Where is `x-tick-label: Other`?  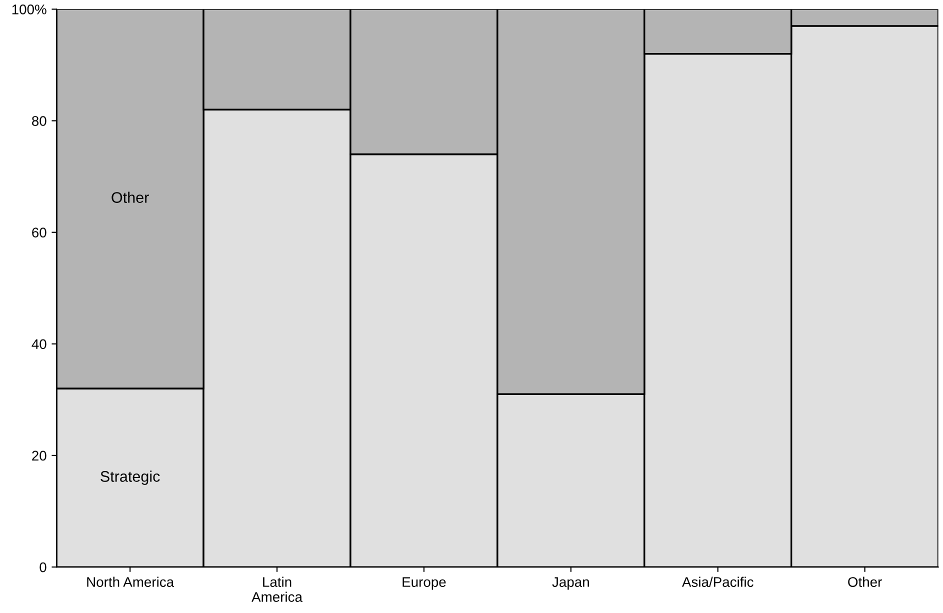
x-tick-label: Other is located at coordinates (865, 581).